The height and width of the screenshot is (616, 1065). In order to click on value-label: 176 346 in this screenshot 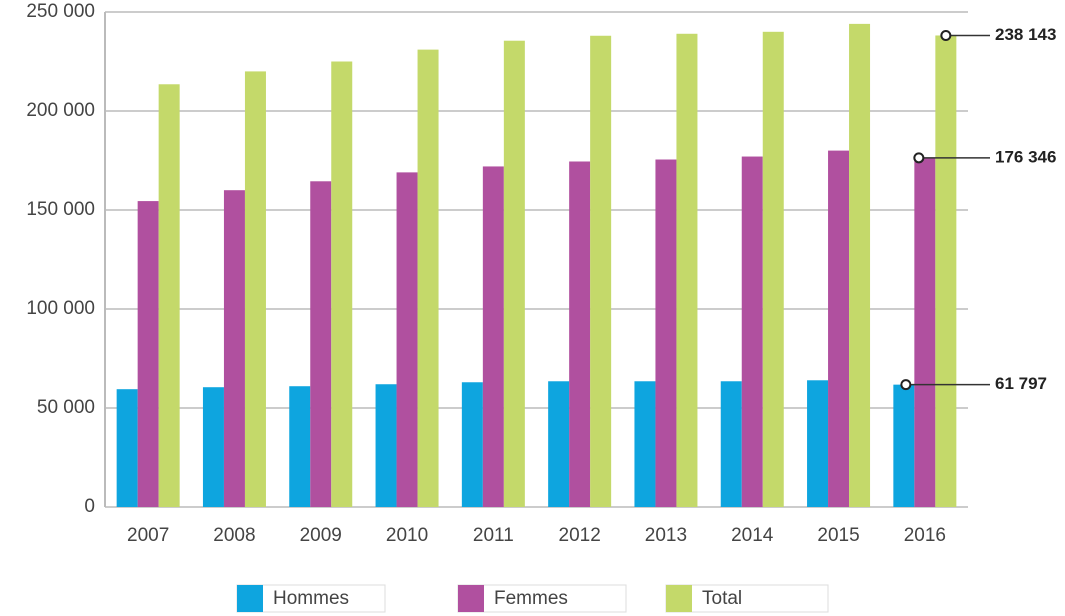, I will do `click(1025, 156)`.